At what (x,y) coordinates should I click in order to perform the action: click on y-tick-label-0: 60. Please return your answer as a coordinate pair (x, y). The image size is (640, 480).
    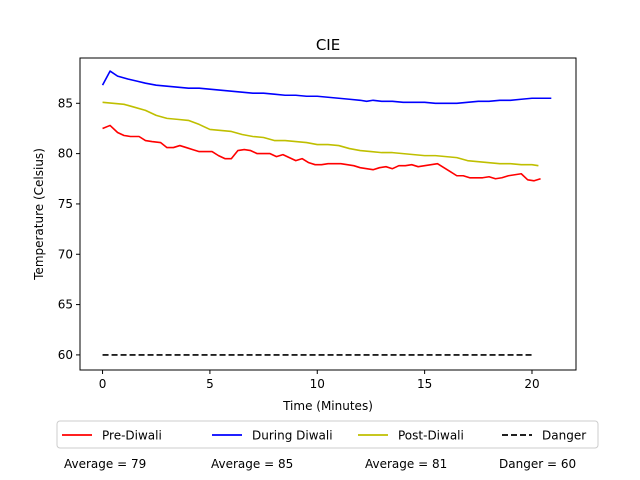
    Looking at the image, I should click on (65, 355).